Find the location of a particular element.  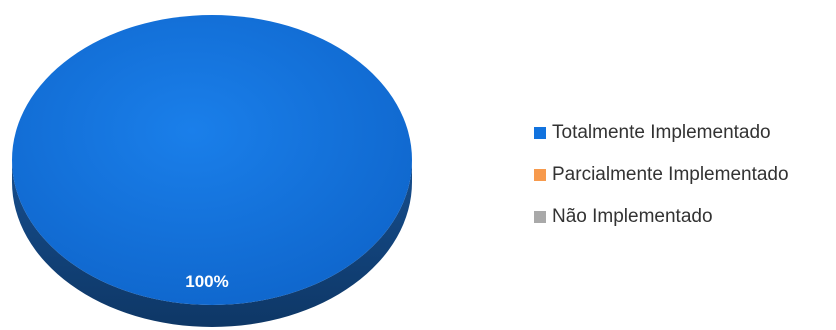

legend-label-parcialmente: Parcialmente Implementado is located at coordinates (670, 174).